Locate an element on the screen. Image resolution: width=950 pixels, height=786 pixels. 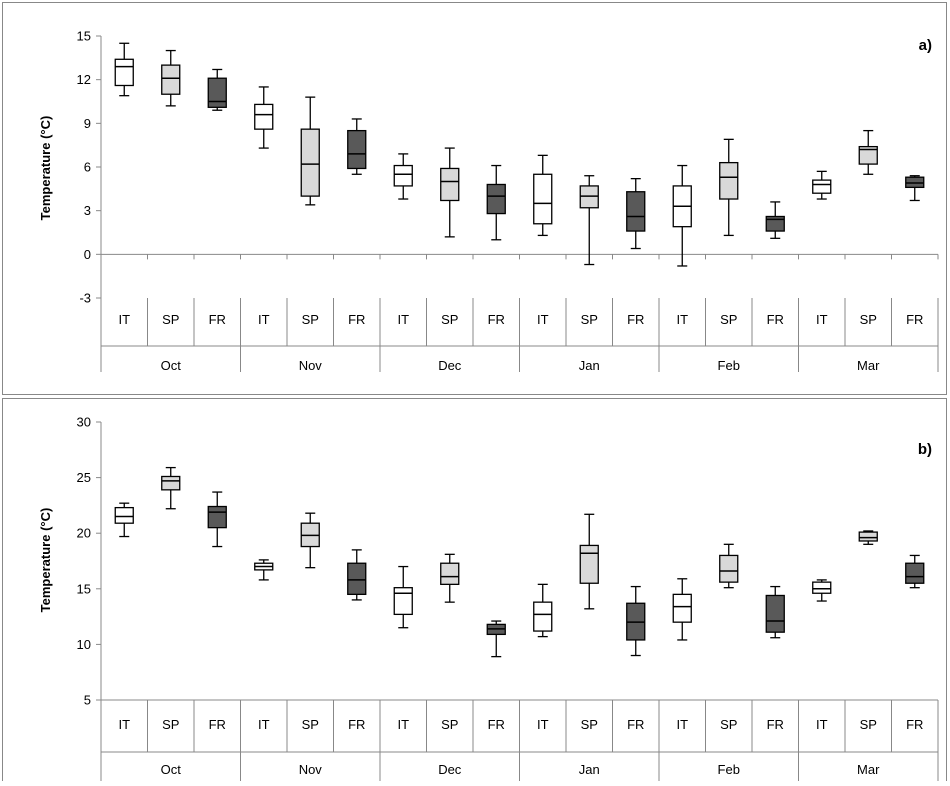
panel-label: b) is located at coordinates (925, 449).